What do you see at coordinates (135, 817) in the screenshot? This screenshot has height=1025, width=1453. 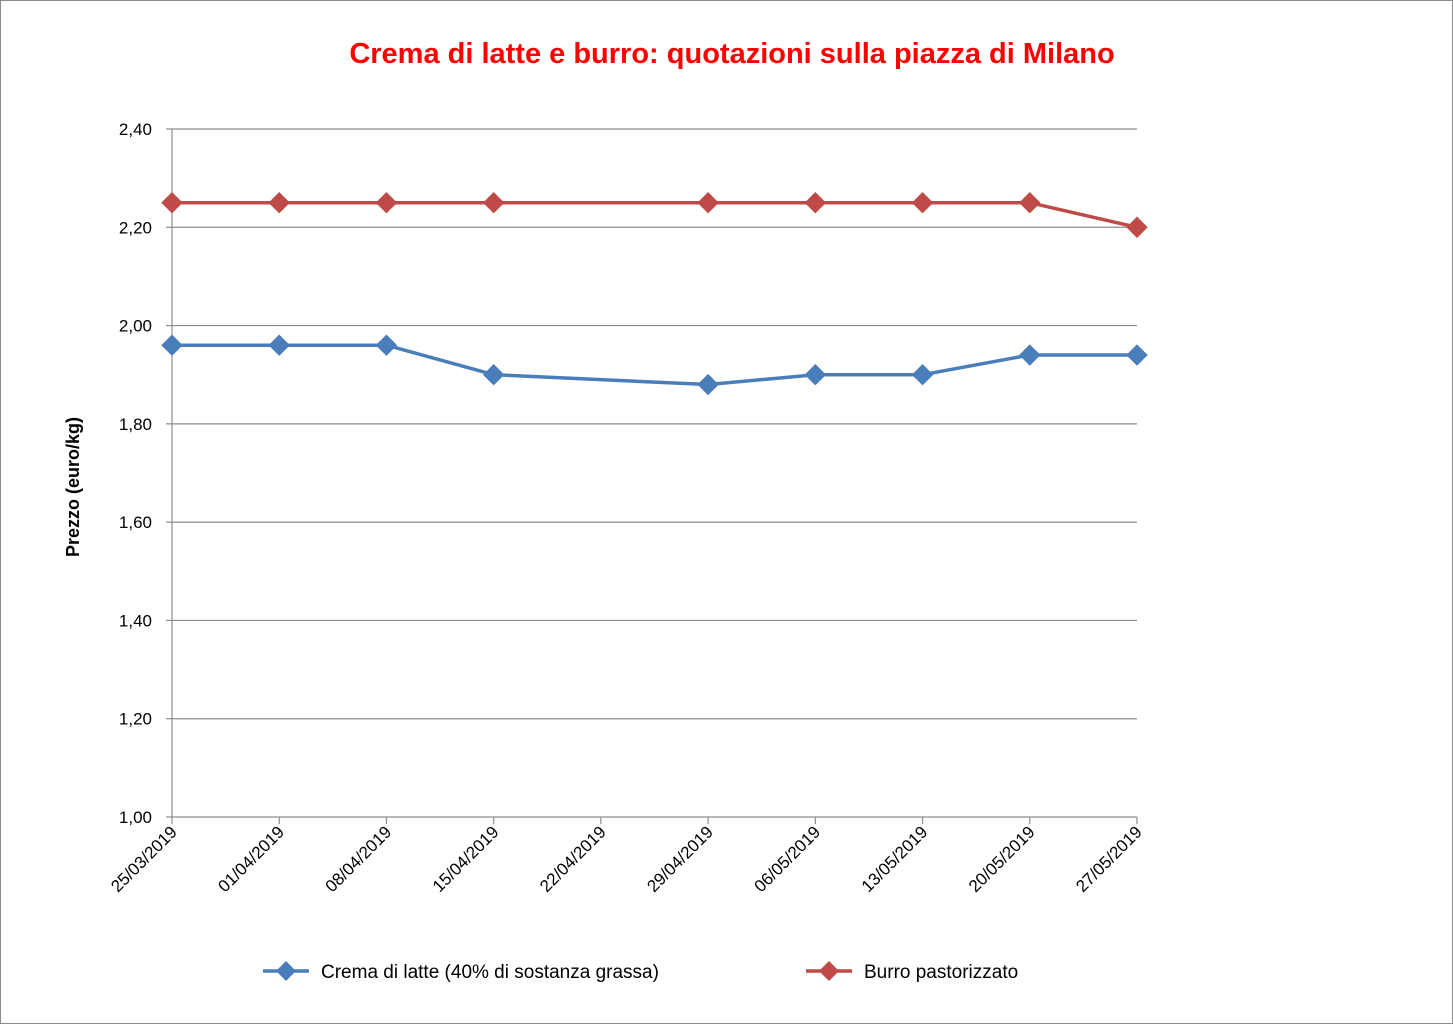 I see `y-tick-label: 1,00` at bounding box center [135, 817].